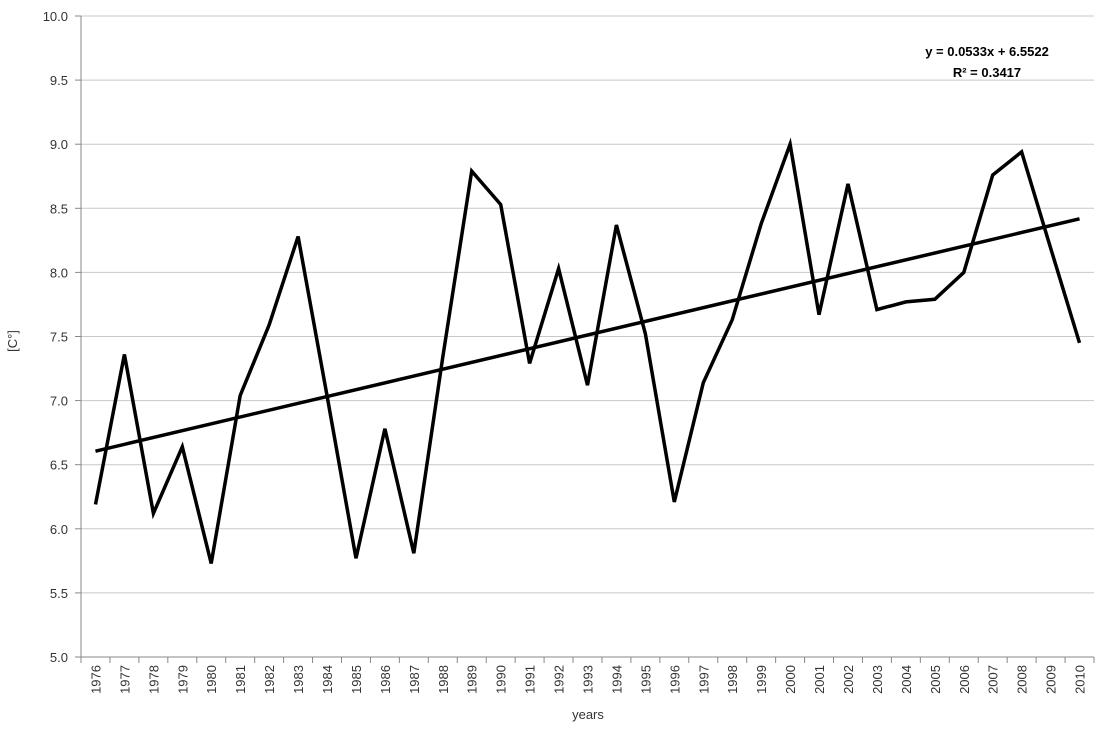 This screenshot has width=1108, height=740. I want to click on y-tick-label: 9.0, so click(59, 144).